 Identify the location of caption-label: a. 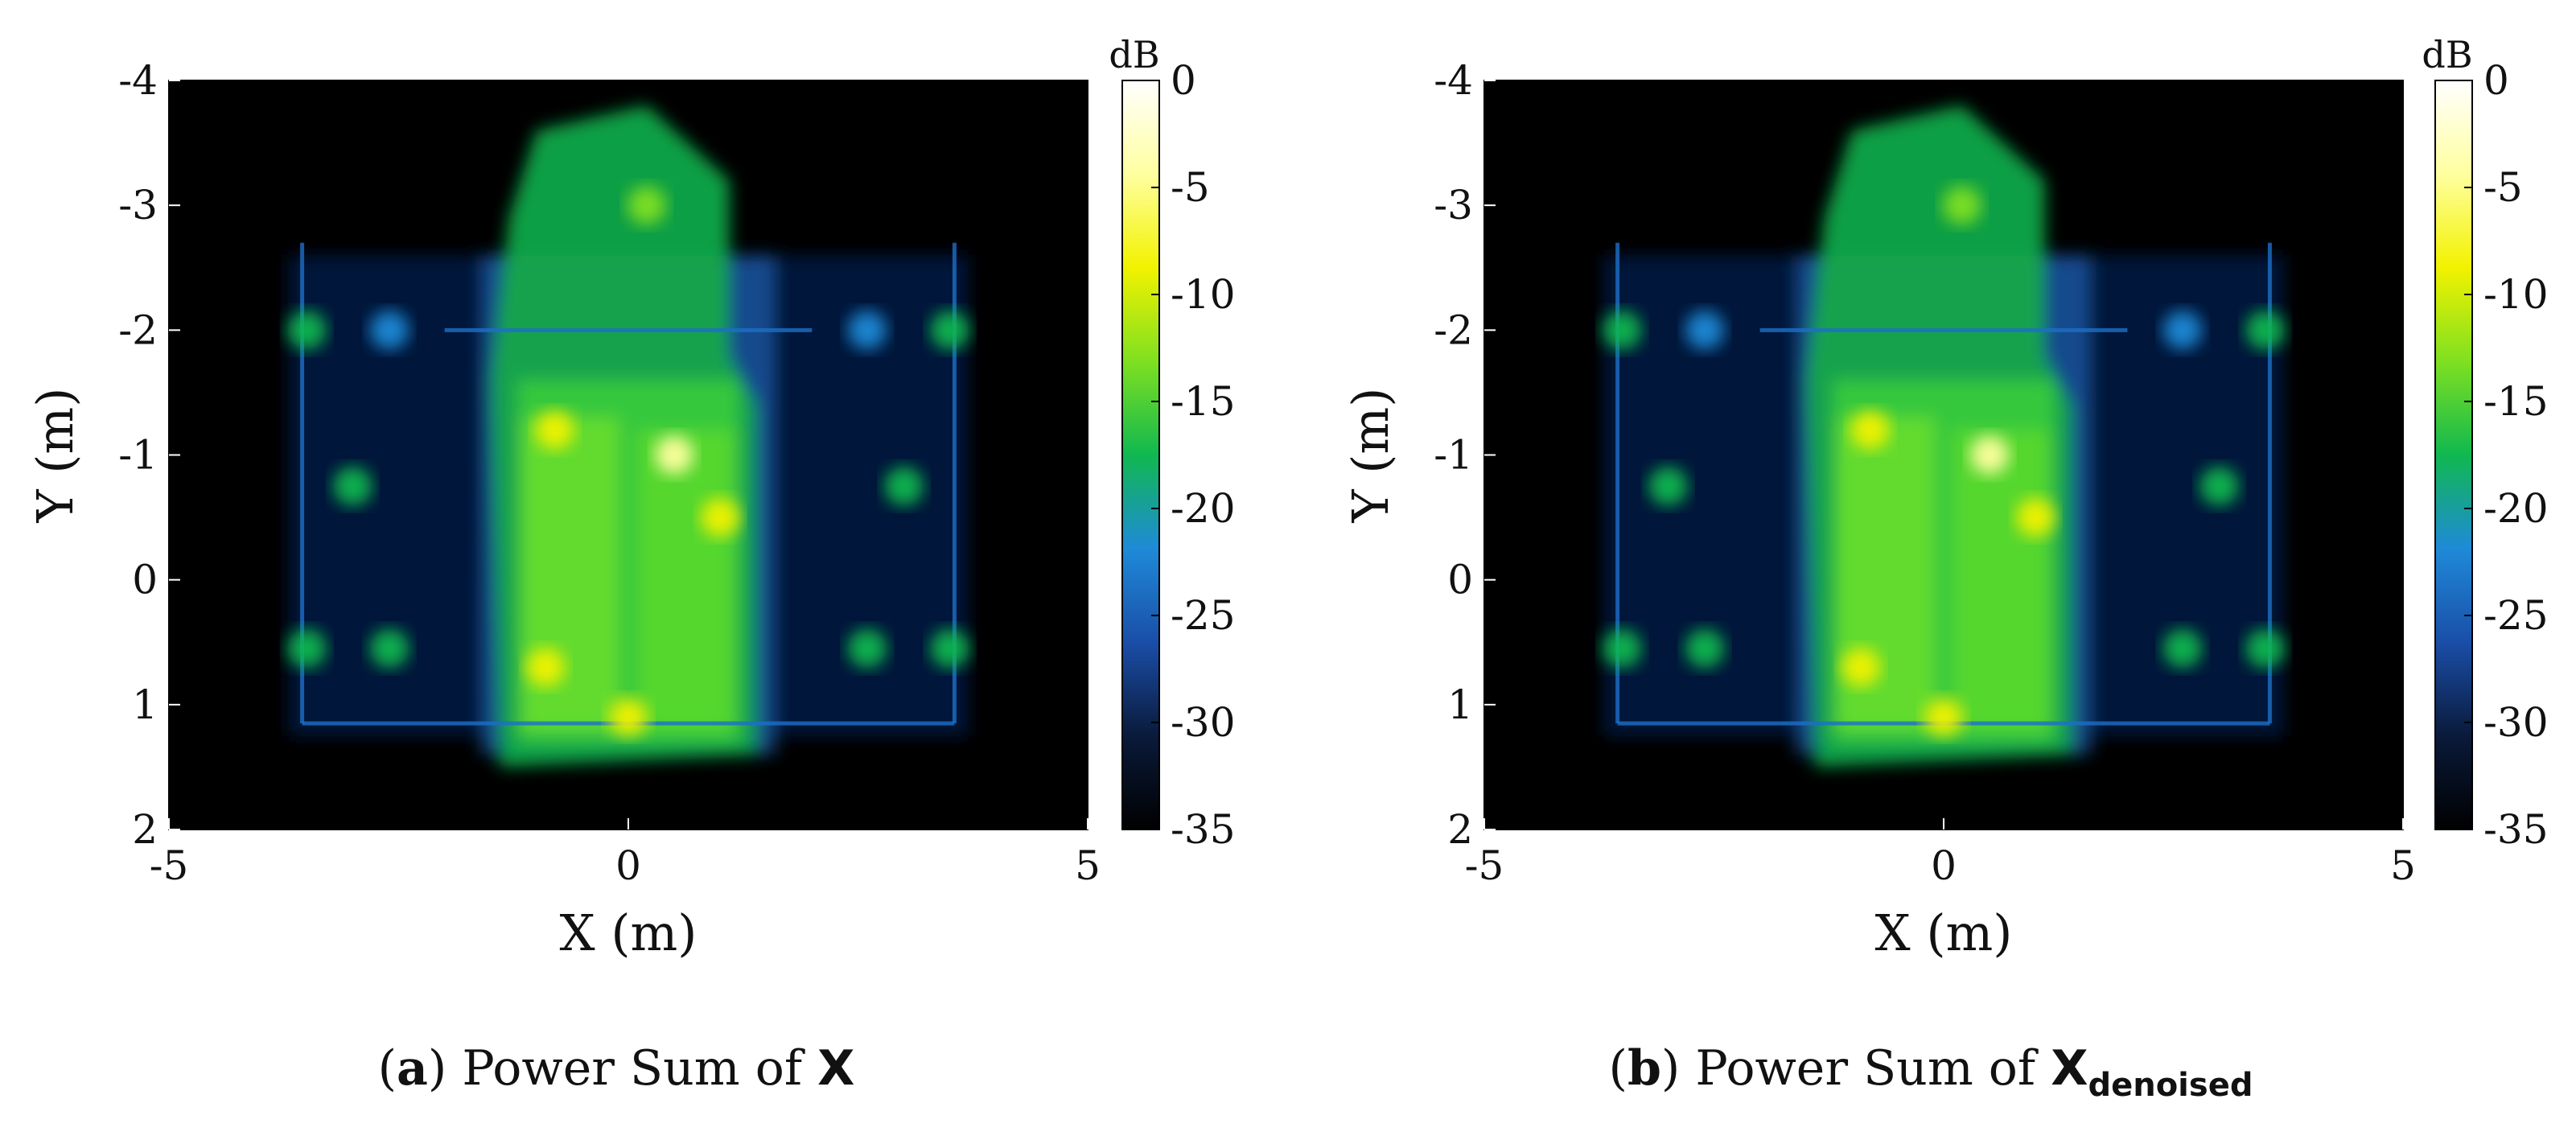
(412, 1068).